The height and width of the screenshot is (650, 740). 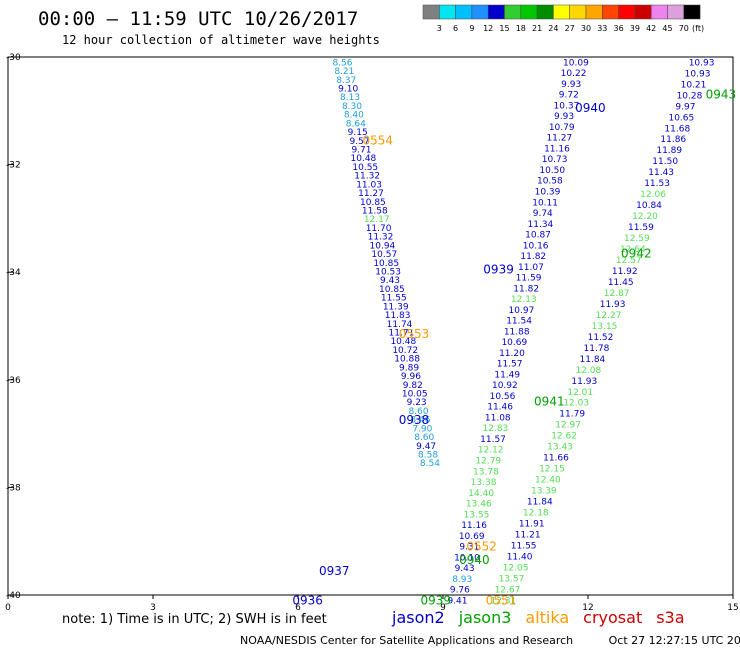 I want to click on colorbar-label: 21, so click(x=537, y=28).